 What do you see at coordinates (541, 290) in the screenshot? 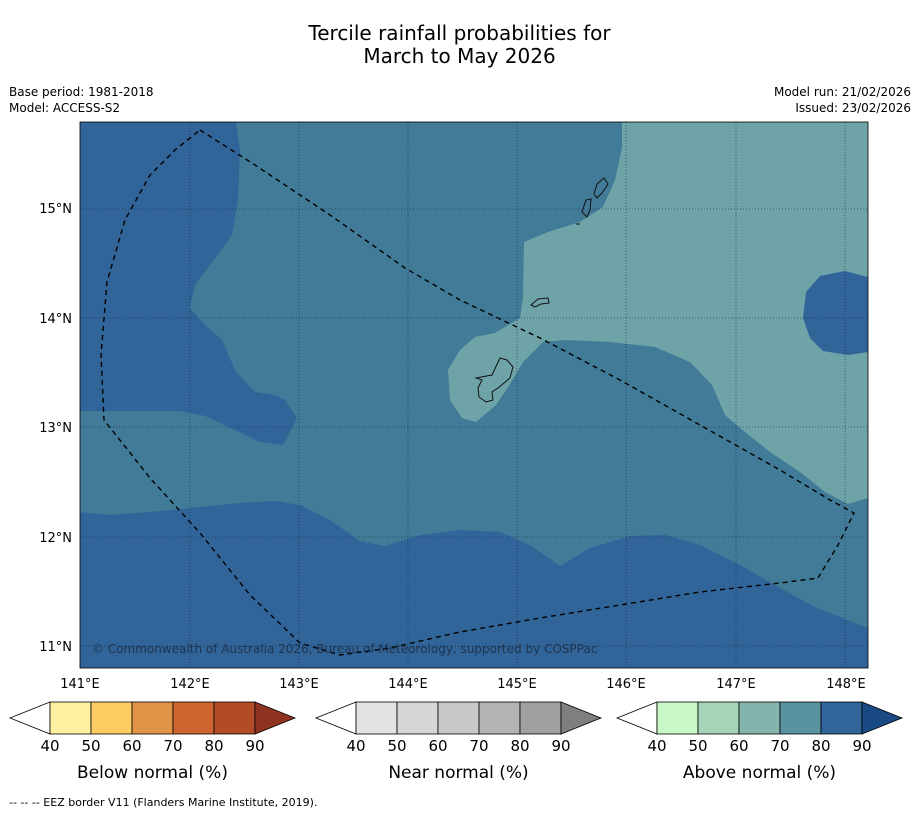
I see `island-outlines` at bounding box center [541, 290].